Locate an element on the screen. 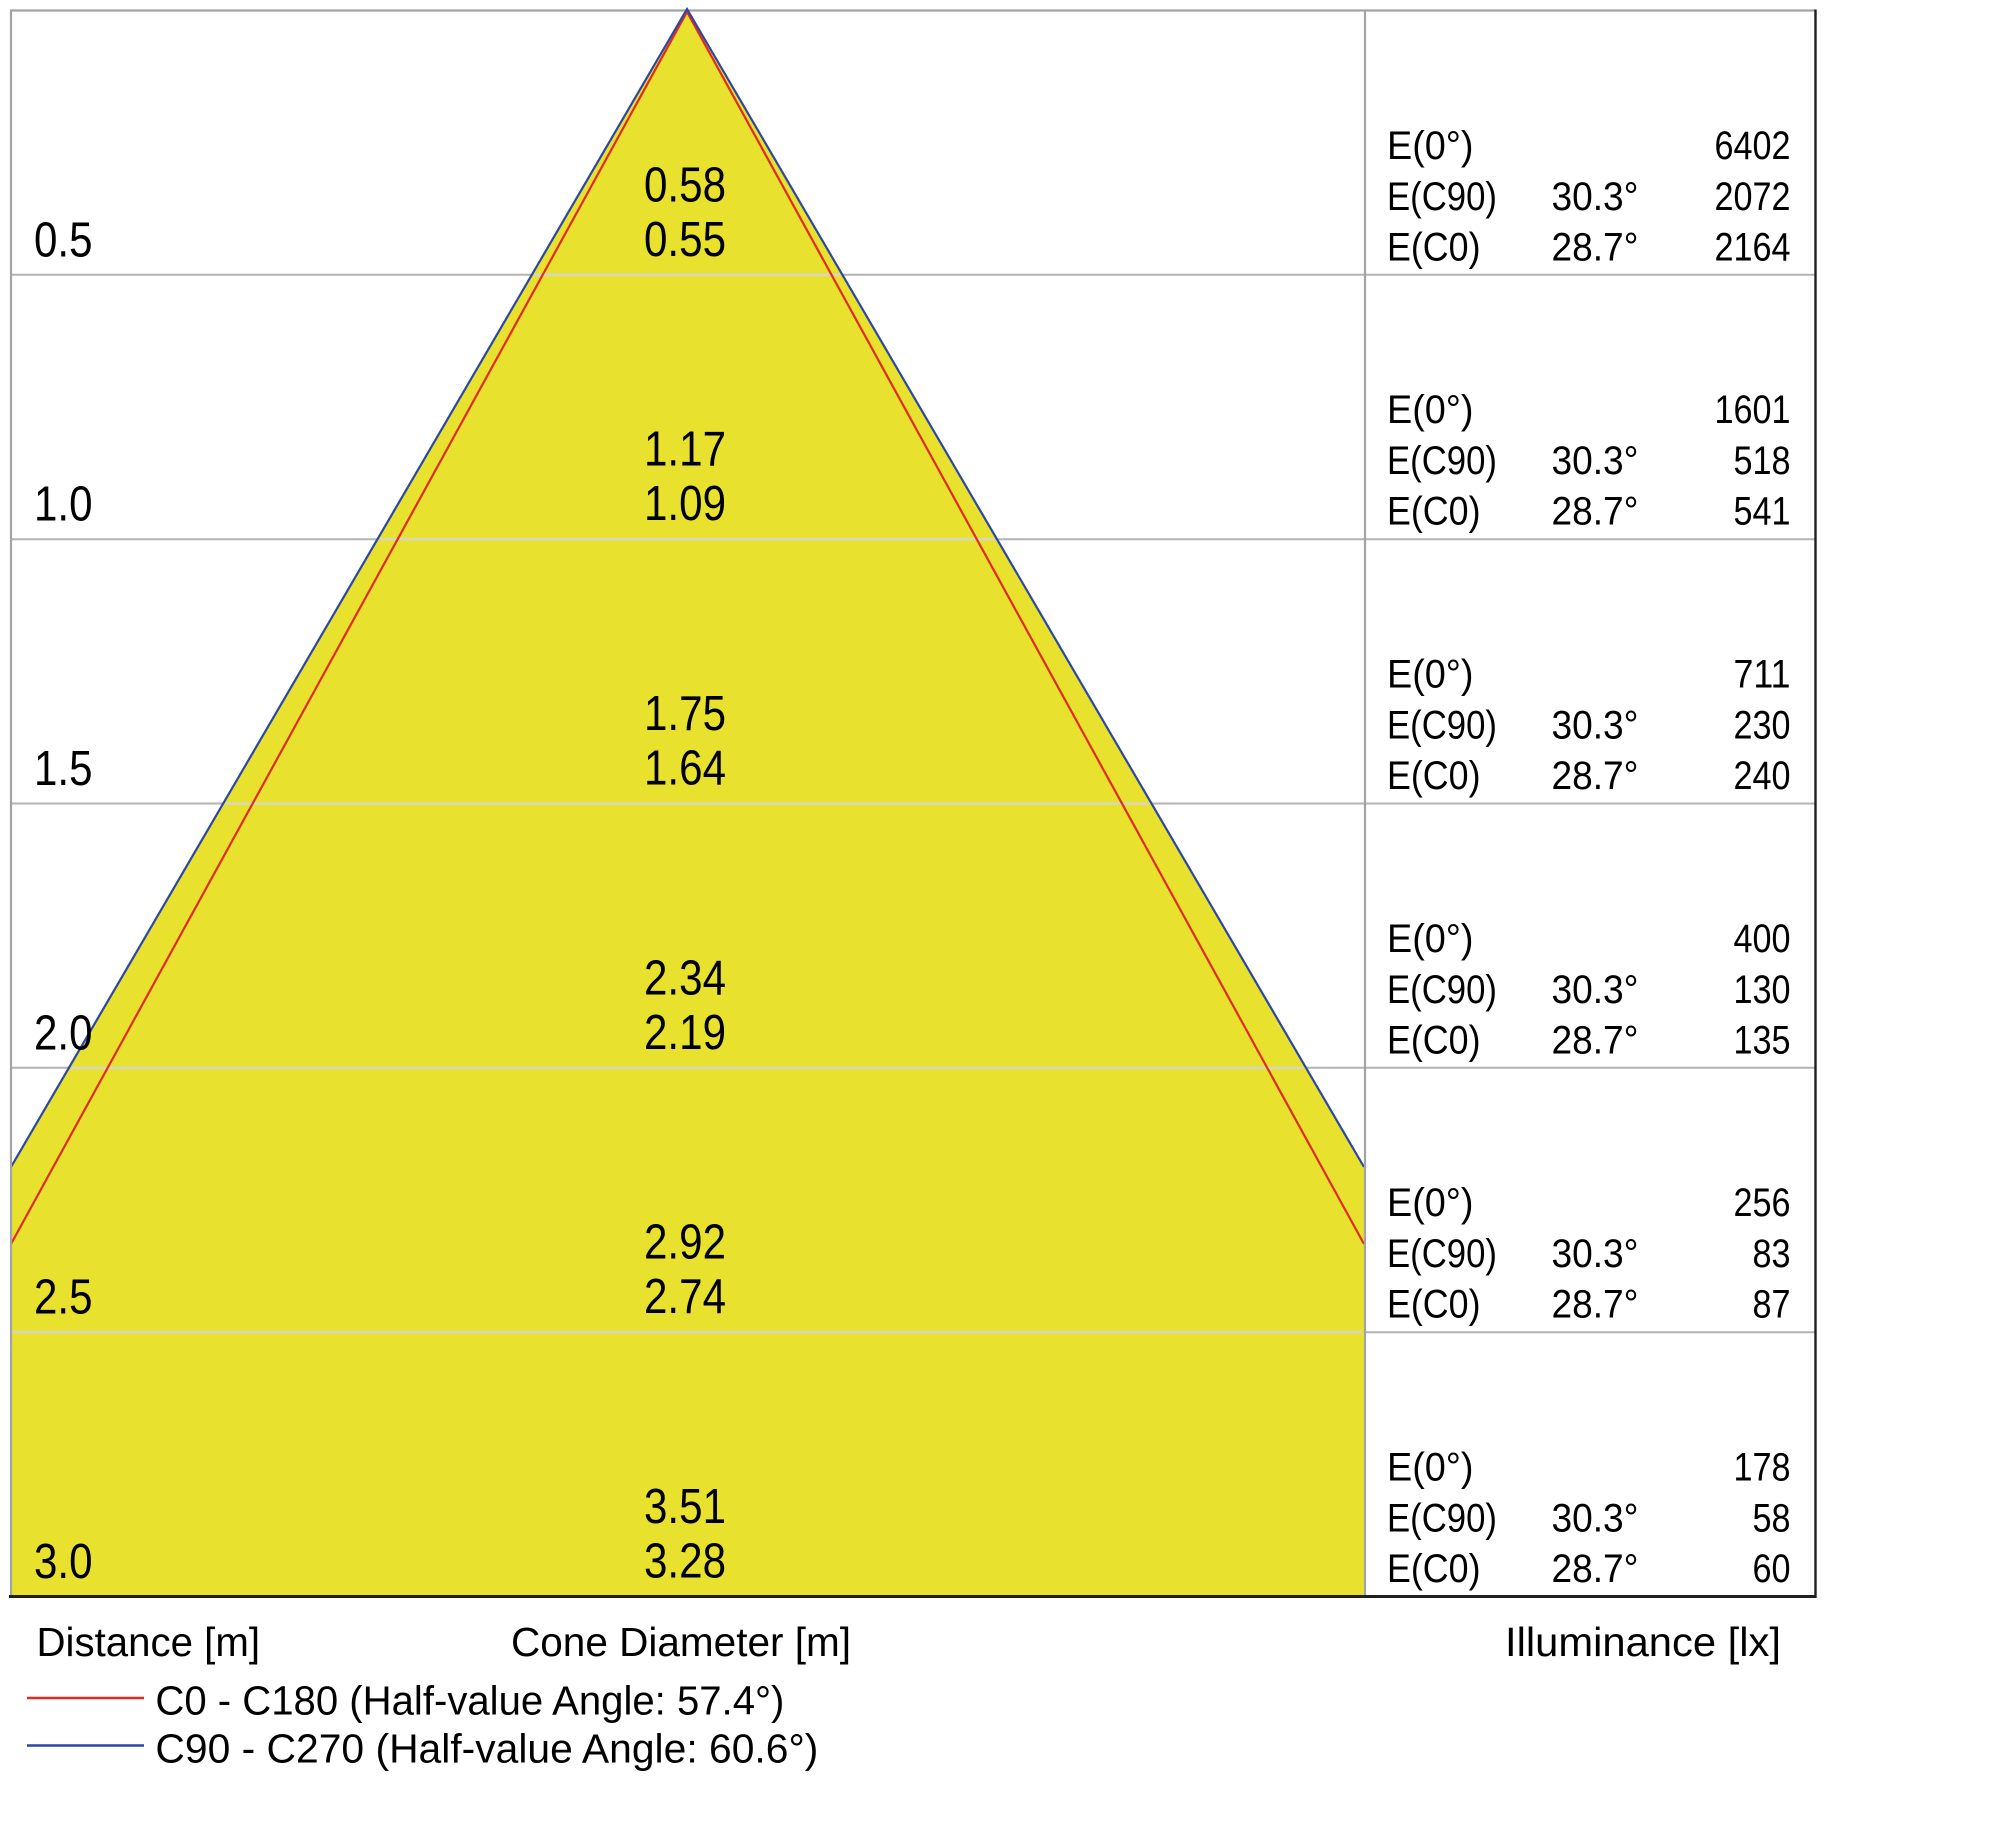  svg-text: 711 is located at coordinates (1762, 675).